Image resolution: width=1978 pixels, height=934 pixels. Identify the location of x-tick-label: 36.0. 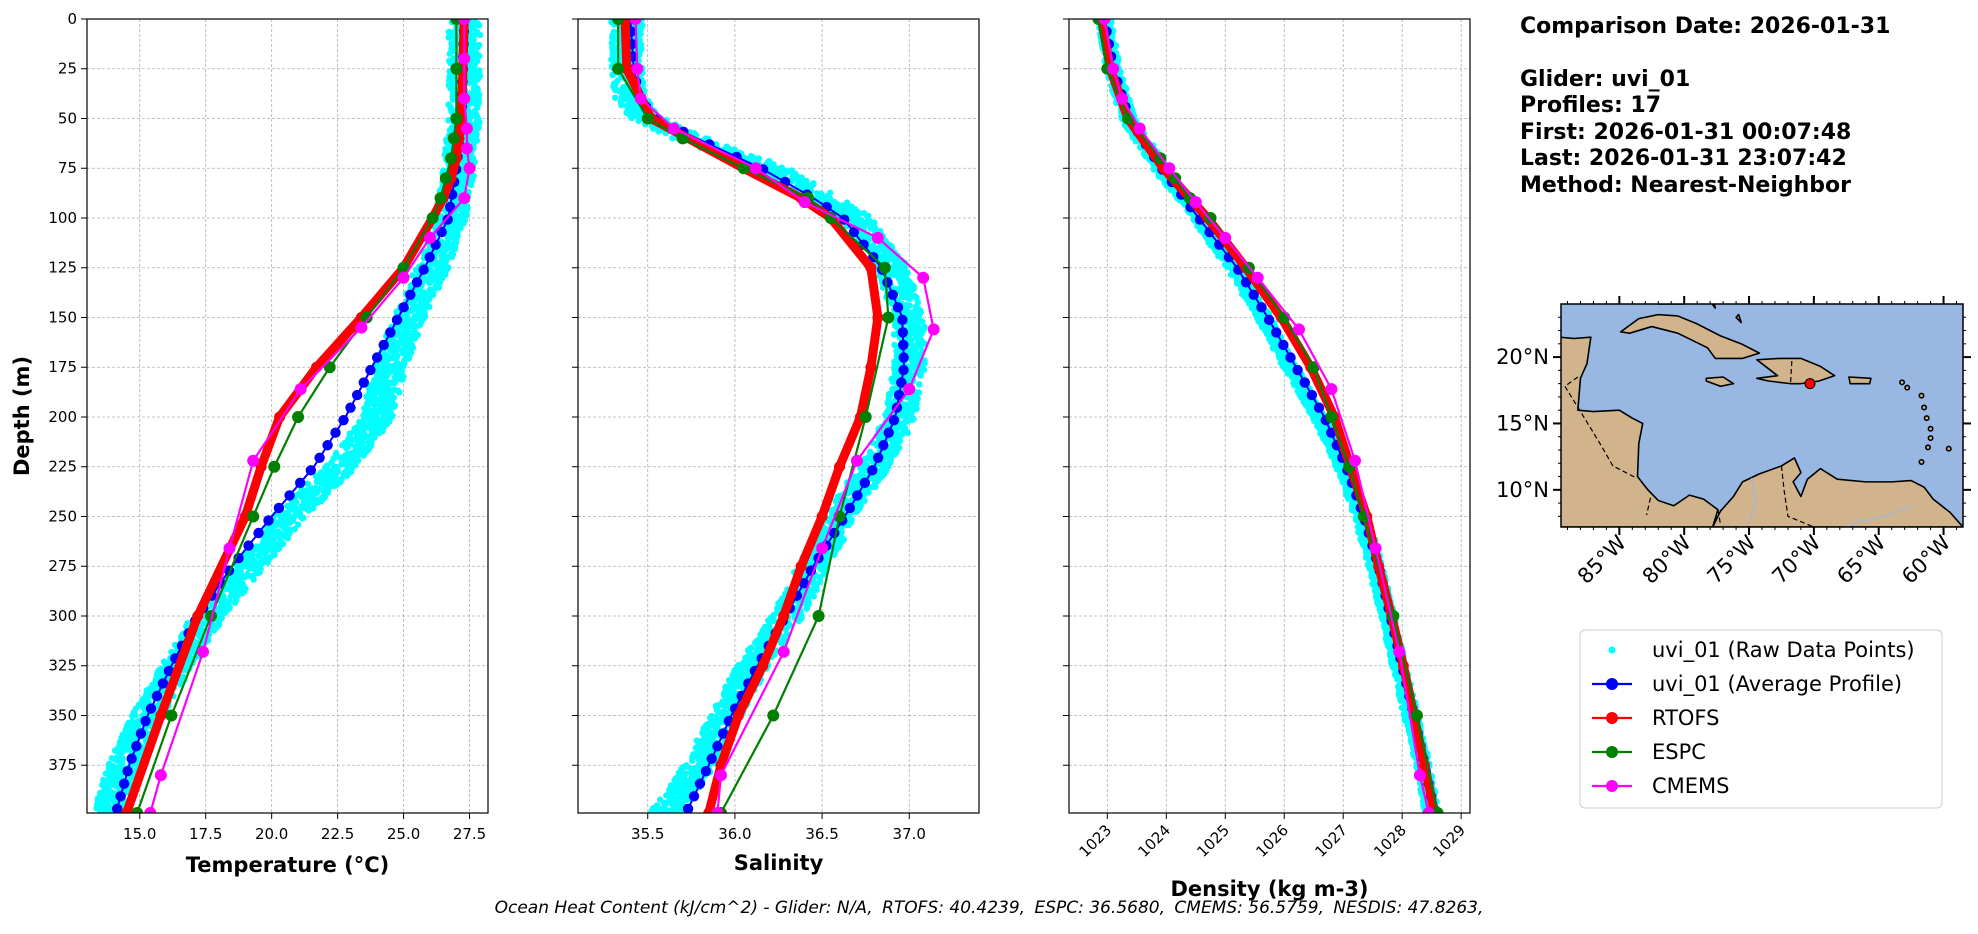
(734, 834).